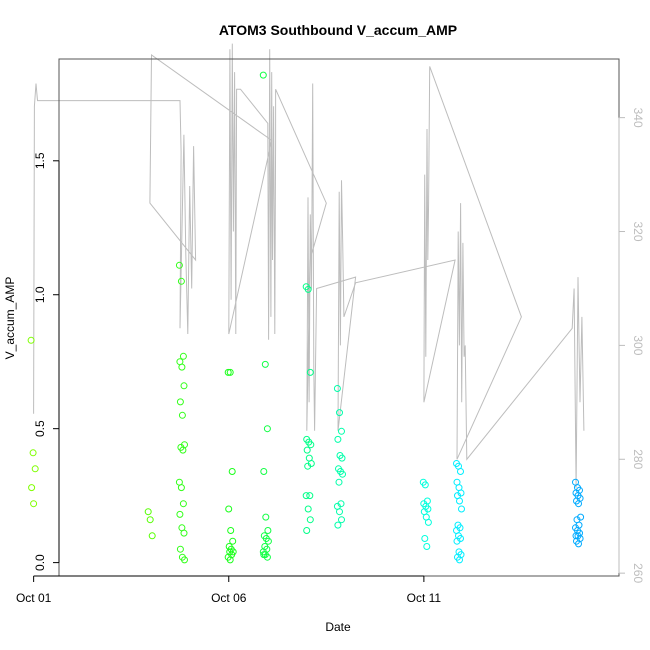  Describe the element at coordinates (40, 160) in the screenshot. I see `y-tick-label: 1.5` at that location.